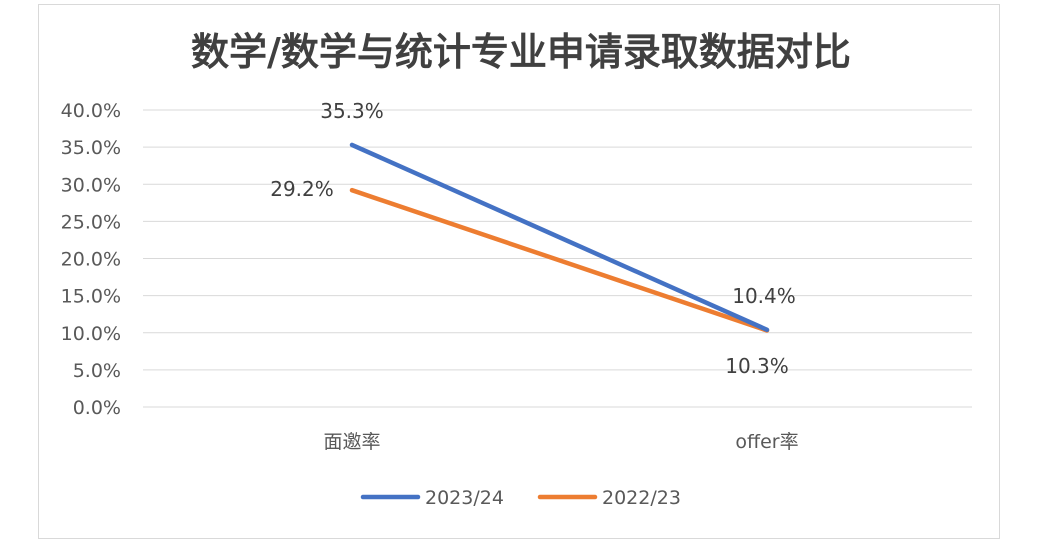 This screenshot has height=545, width=1042. Describe the element at coordinates (464, 498) in the screenshot. I see `legend-label: 2023/24` at that location.